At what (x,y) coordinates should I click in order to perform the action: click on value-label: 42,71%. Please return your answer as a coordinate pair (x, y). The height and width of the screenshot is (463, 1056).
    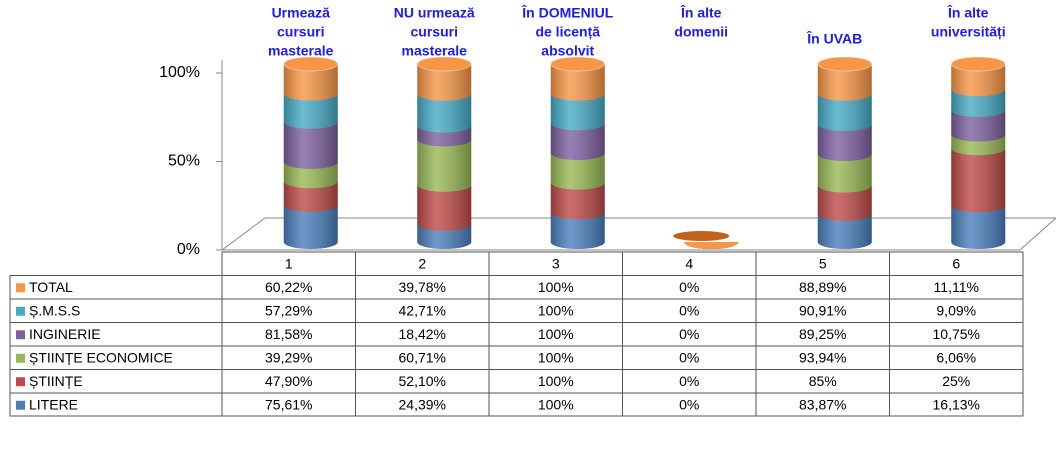
    Looking at the image, I should click on (422, 310).